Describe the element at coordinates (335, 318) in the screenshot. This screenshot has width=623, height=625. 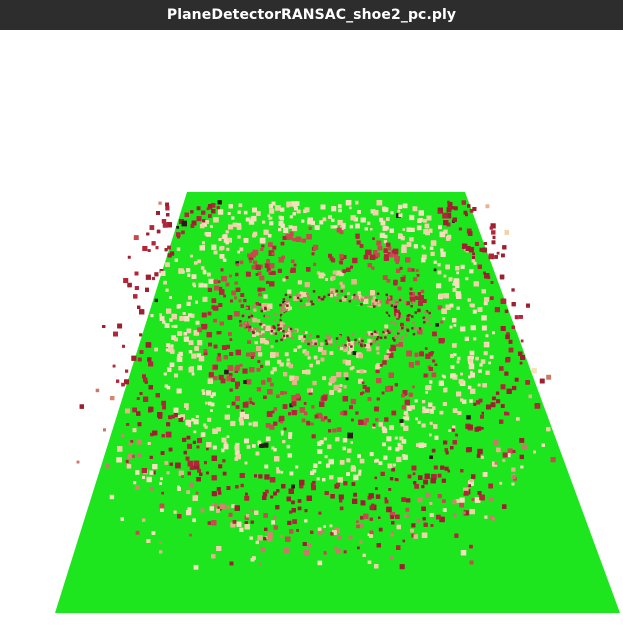
I see `plane-region-inner` at that location.